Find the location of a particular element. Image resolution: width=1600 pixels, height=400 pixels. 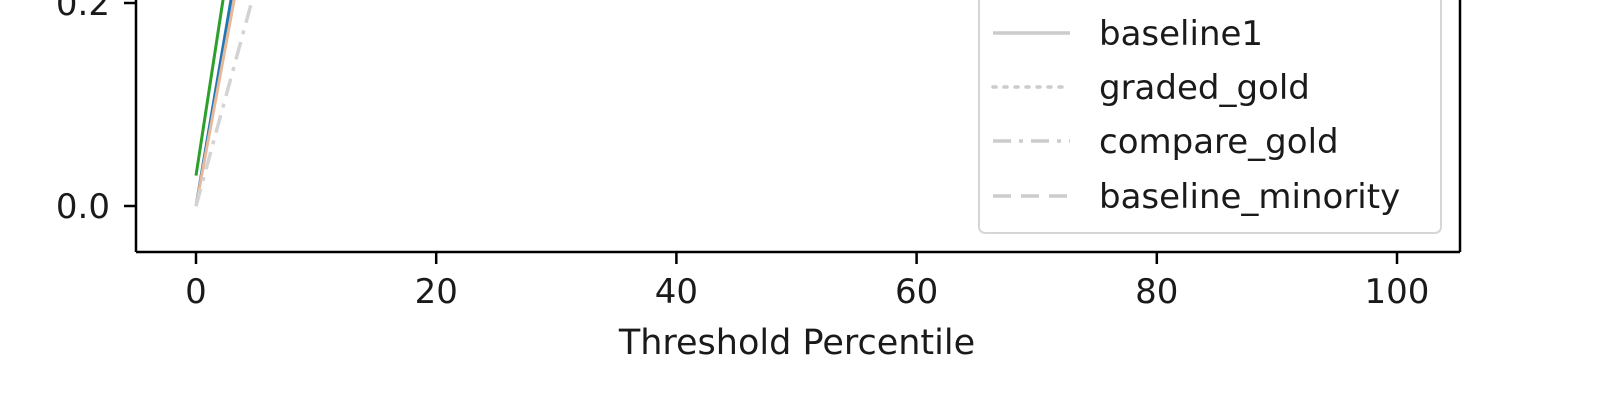

series-layer is located at coordinates (224, 103).